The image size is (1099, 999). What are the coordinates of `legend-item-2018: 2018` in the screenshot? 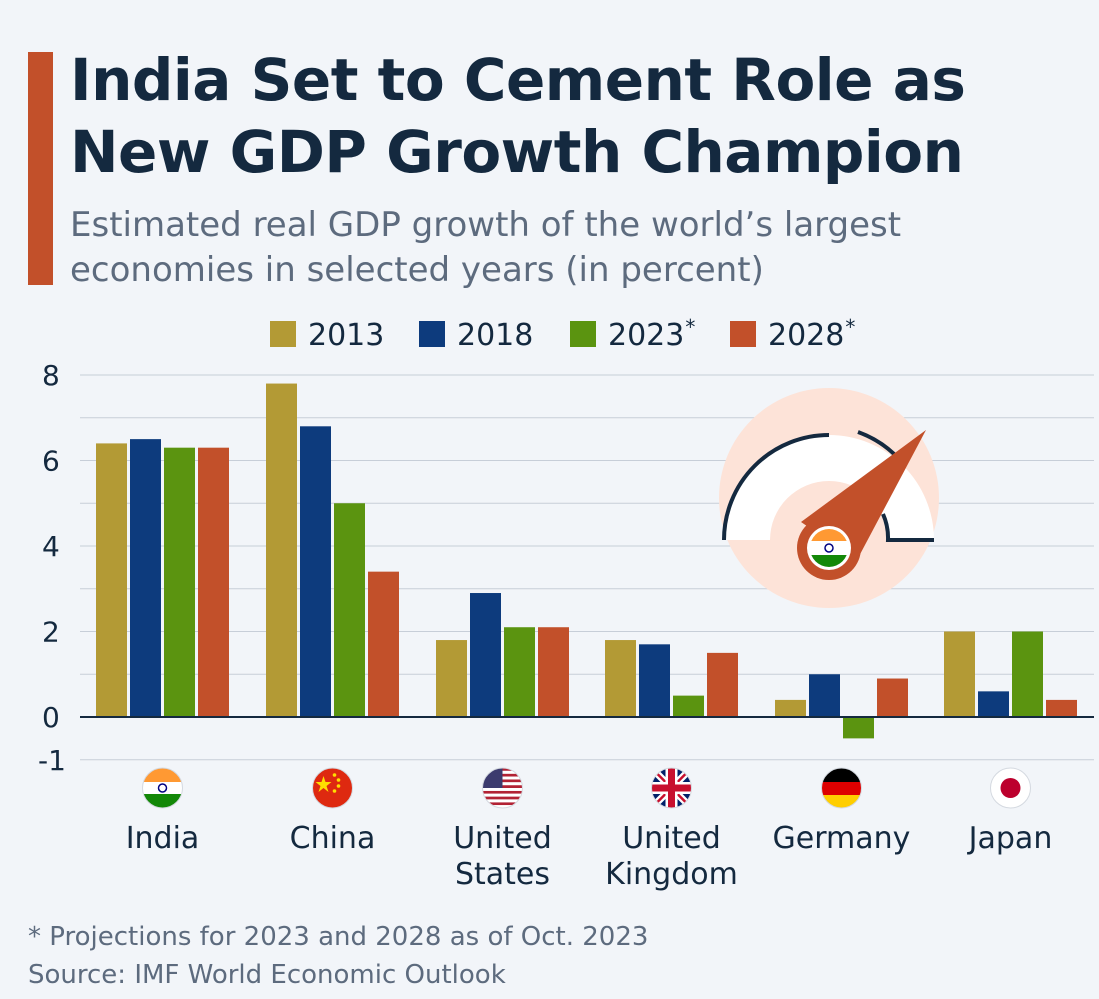 It's located at (476, 334).